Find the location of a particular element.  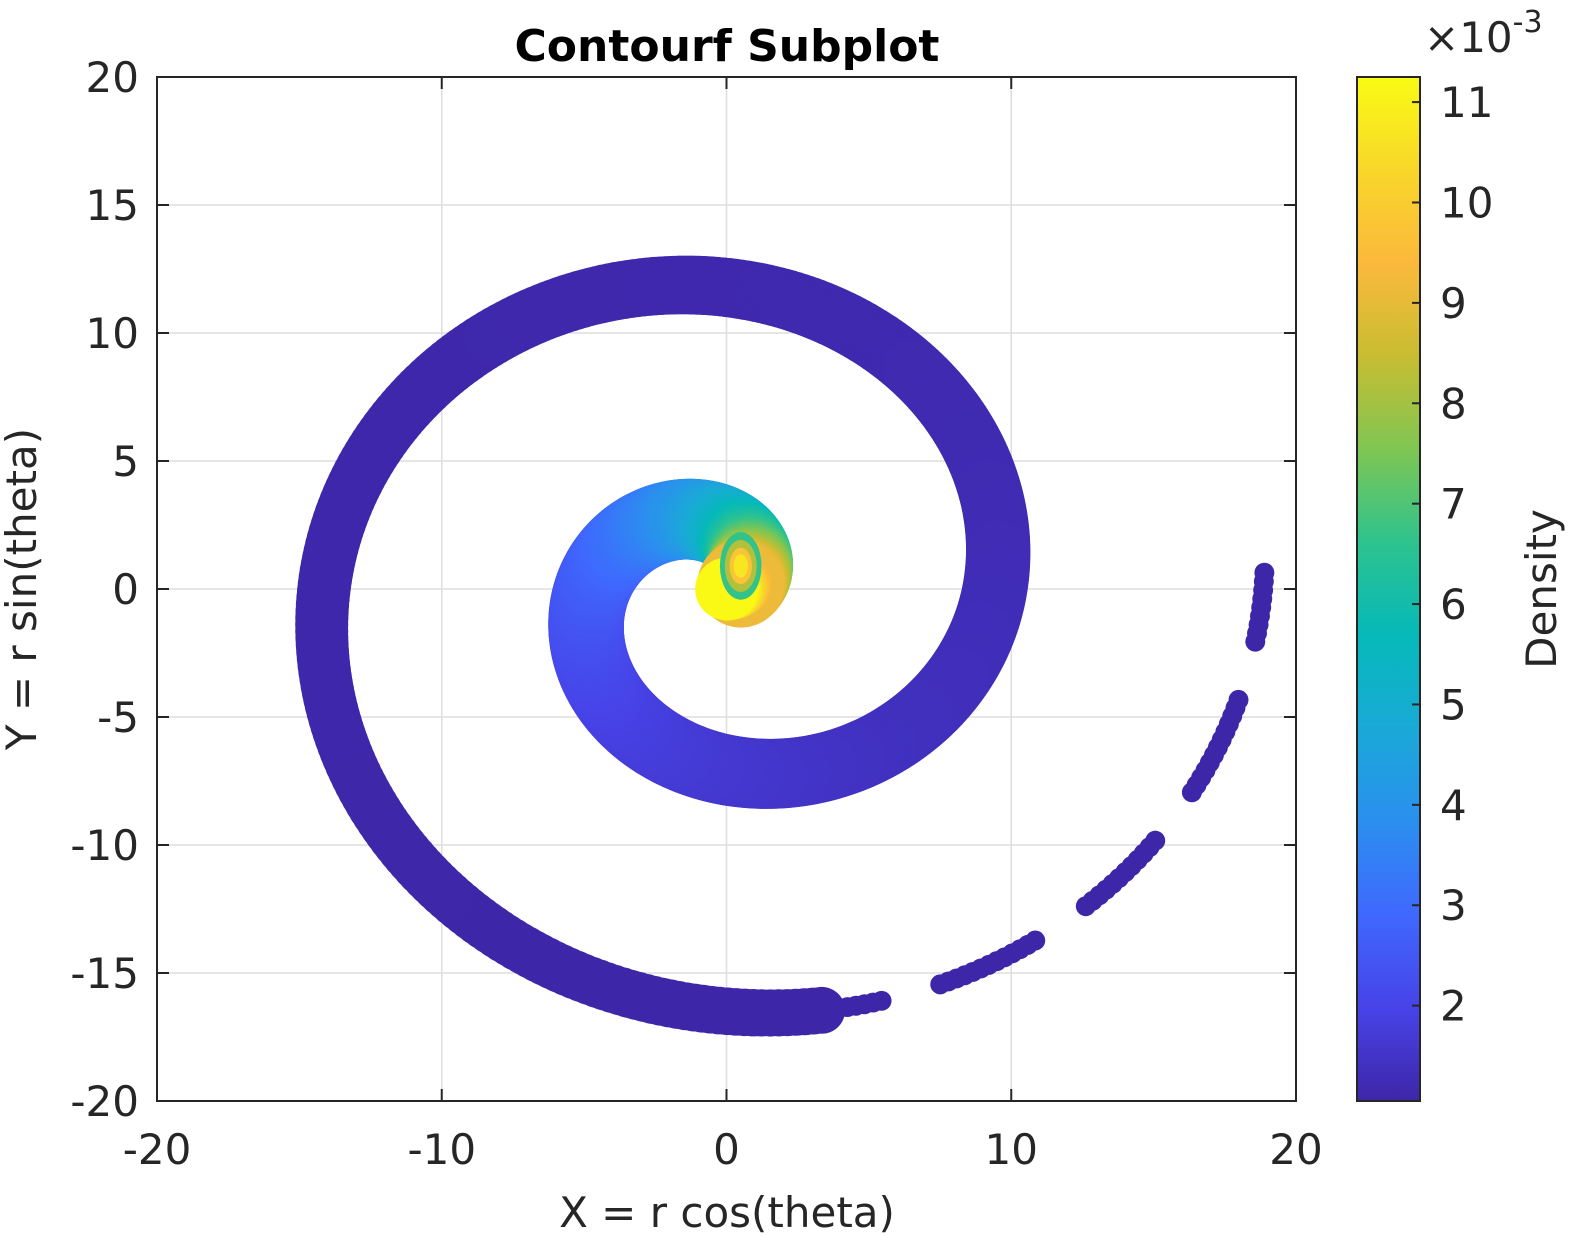

y-tick-label: -10 is located at coordinates (104, 845).